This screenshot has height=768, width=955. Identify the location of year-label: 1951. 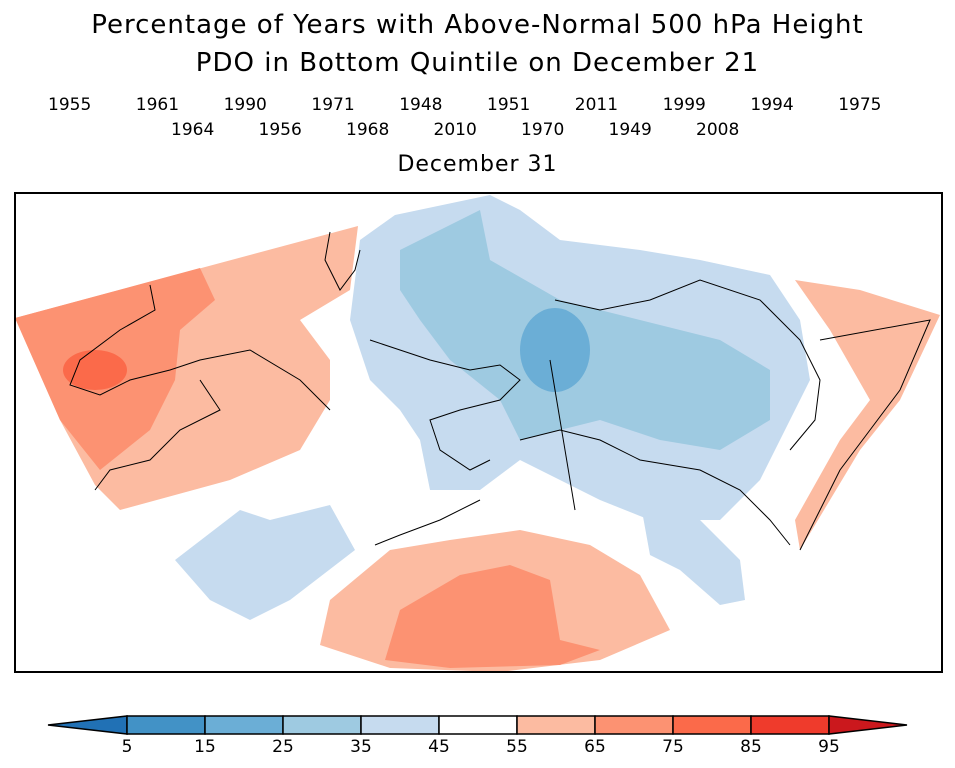
(509, 105).